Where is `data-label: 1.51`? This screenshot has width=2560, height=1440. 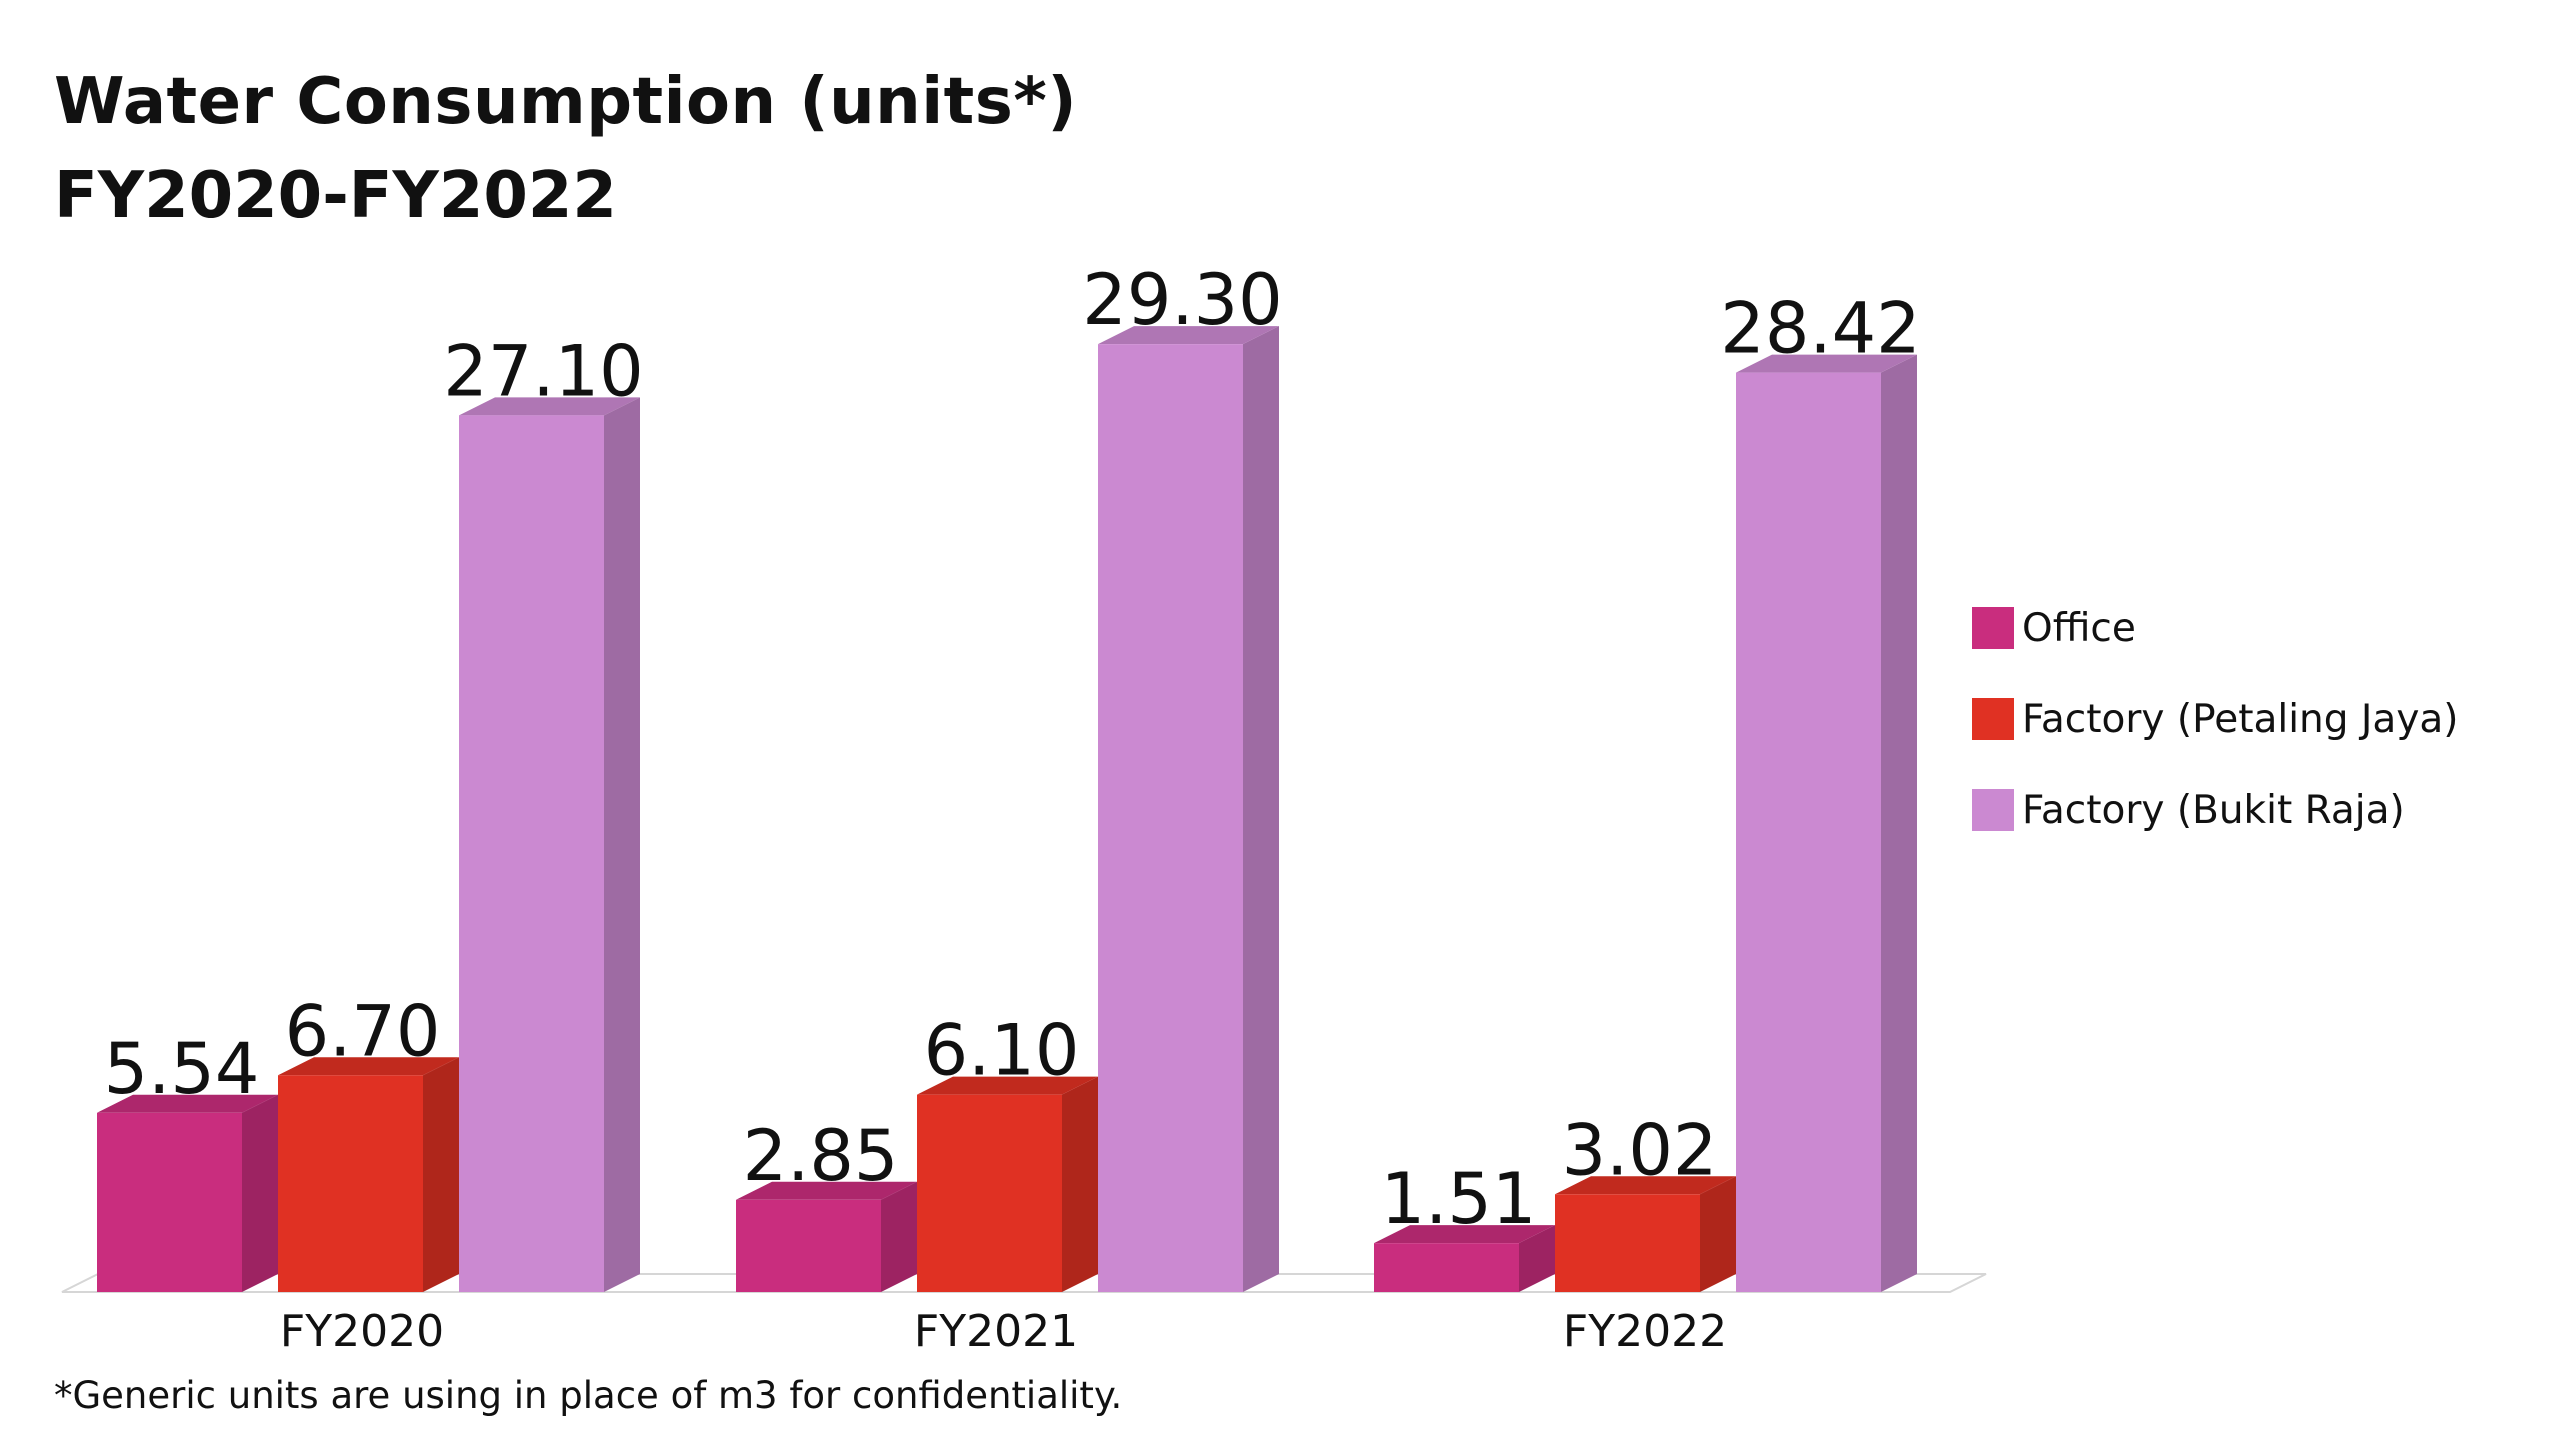
data-label: 1.51 is located at coordinates (1459, 1199).